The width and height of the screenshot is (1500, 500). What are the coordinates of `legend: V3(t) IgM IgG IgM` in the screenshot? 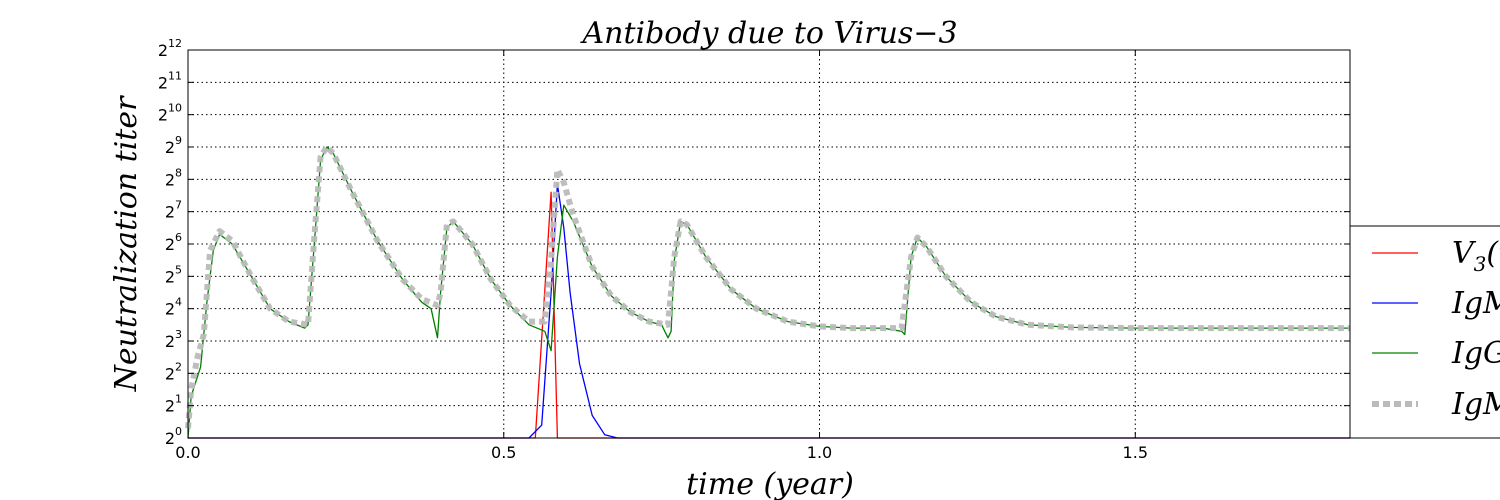 It's located at (1424, 332).